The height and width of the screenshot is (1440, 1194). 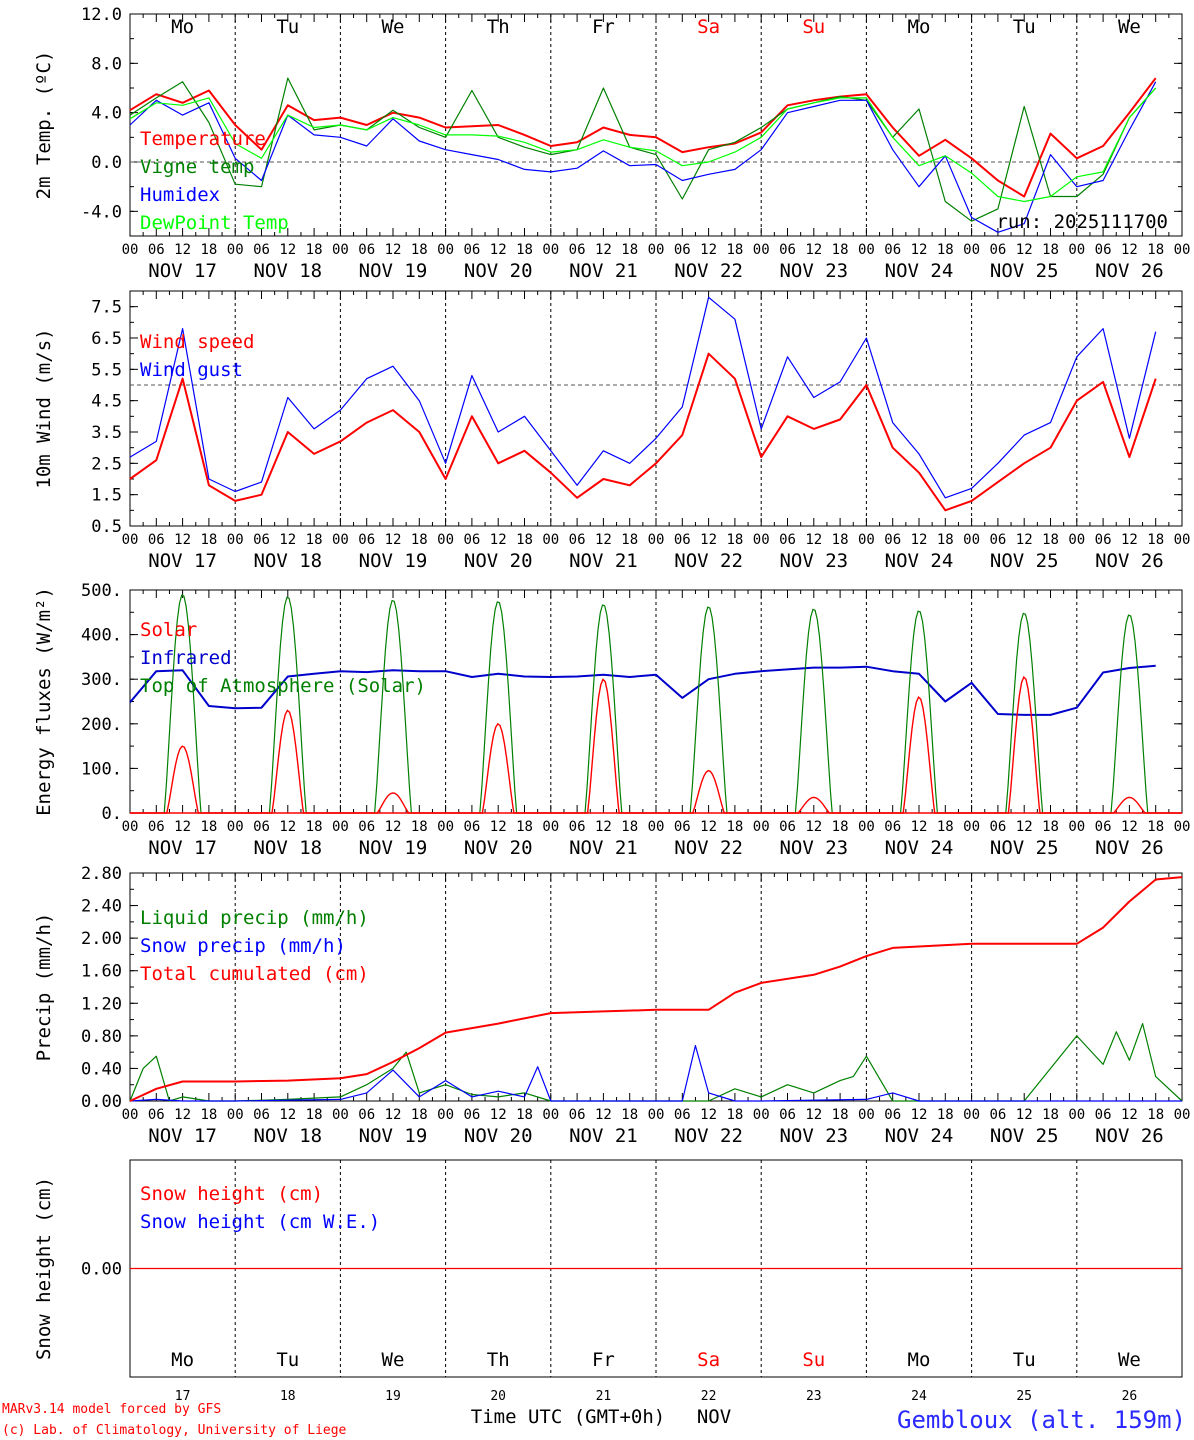 I want to click on solar-line, so click(x=656, y=744).